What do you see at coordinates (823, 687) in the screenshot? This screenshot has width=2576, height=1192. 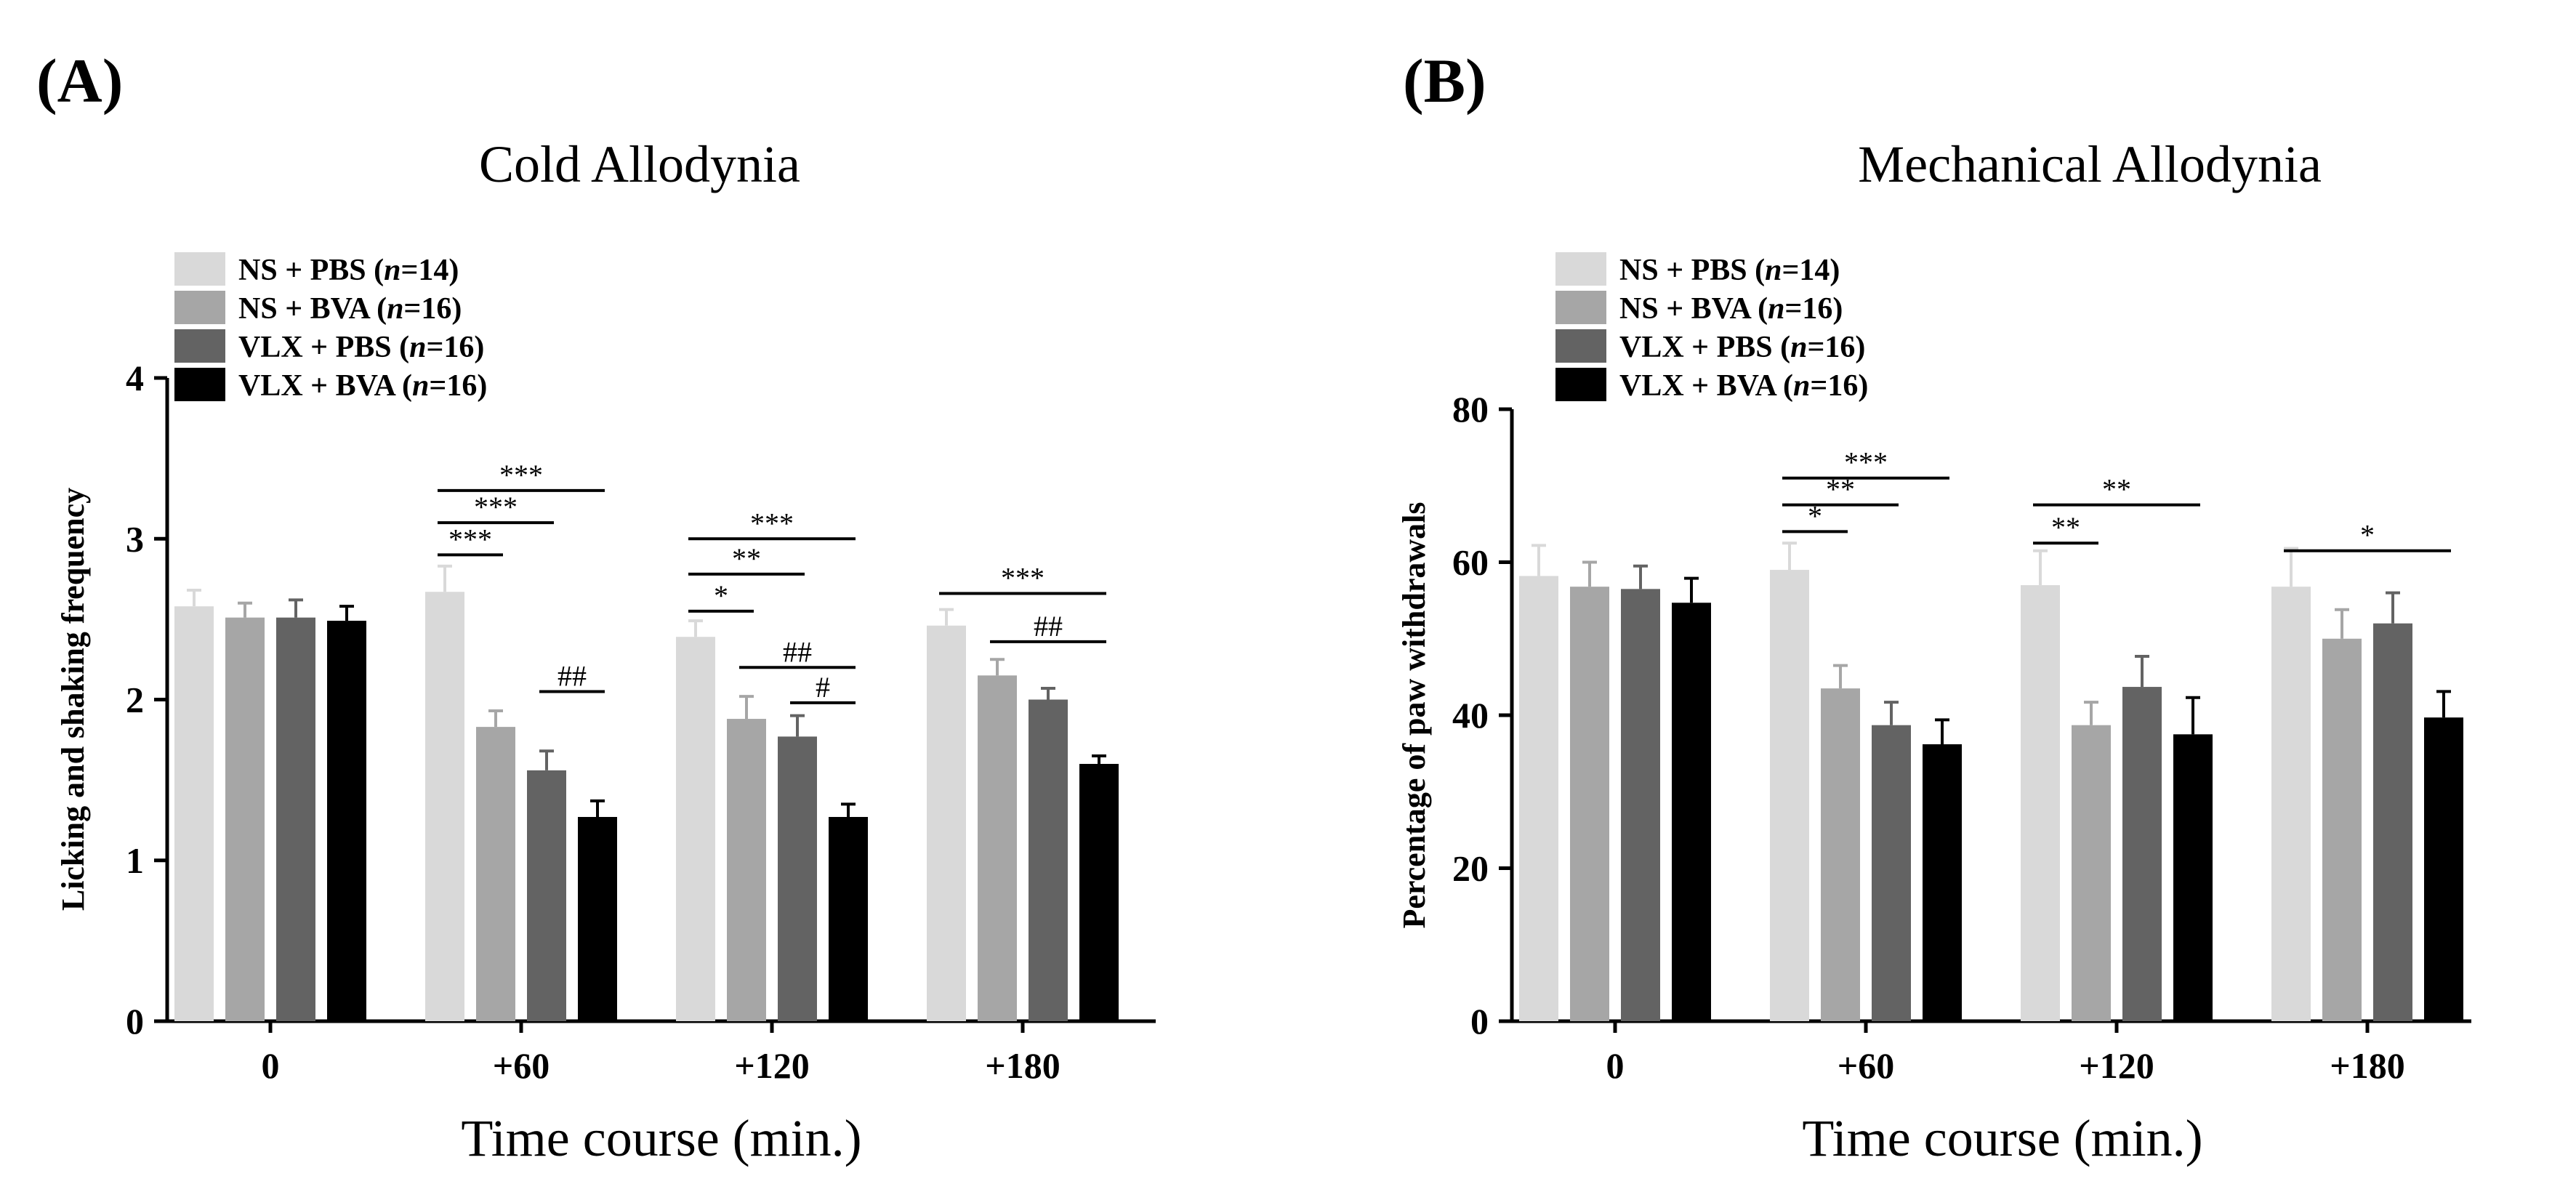 I see `significance-label: #` at bounding box center [823, 687].